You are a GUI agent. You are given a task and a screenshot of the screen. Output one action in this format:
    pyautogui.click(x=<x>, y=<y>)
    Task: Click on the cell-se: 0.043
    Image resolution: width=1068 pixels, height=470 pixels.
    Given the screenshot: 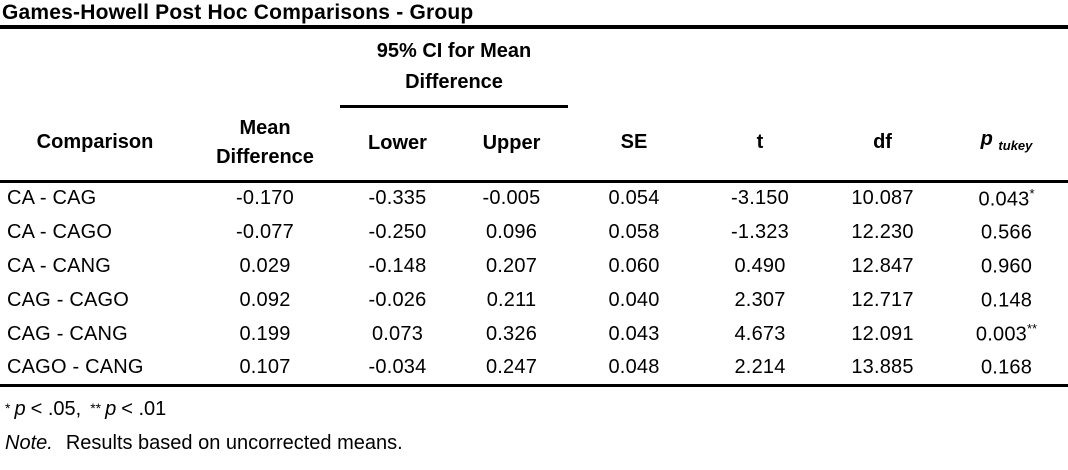 What is the action you would take?
    pyautogui.click(x=634, y=333)
    